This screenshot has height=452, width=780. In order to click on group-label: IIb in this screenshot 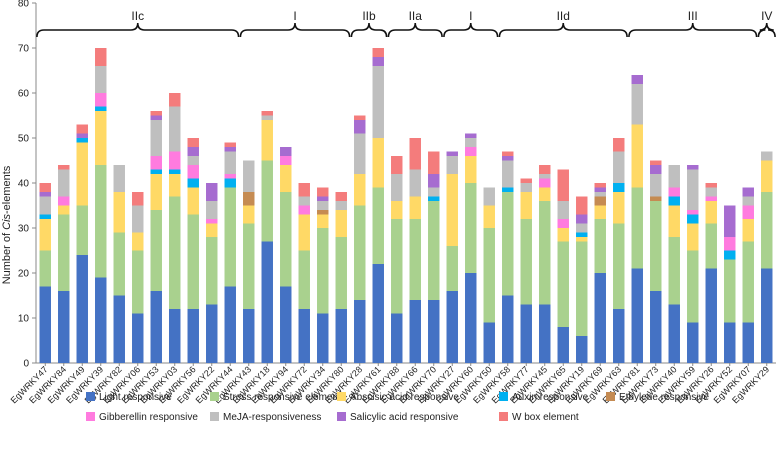, I will do `click(369, 16)`.